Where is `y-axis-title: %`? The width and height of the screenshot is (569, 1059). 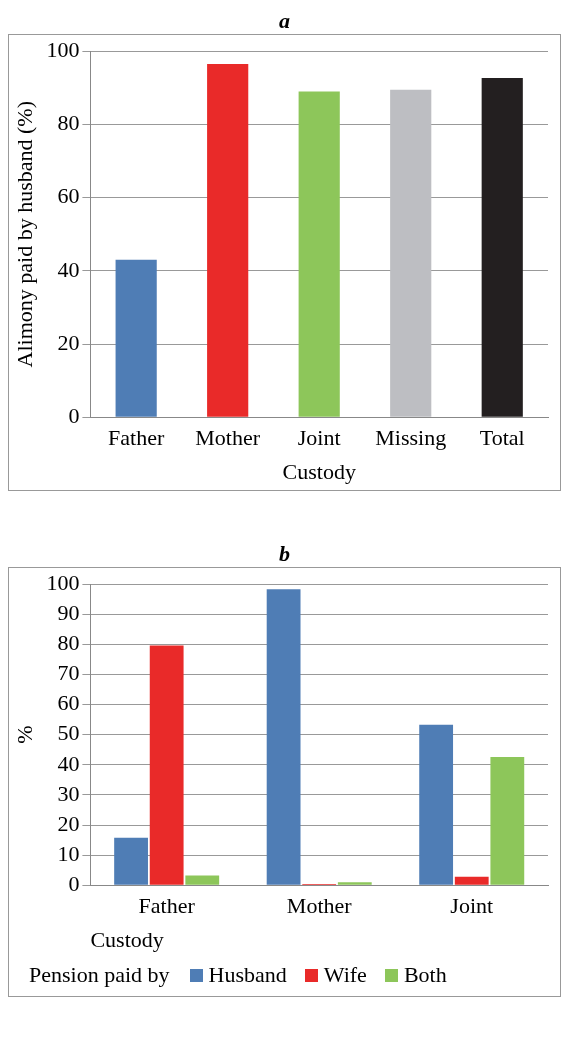
y-axis-title: % is located at coordinates (24, 734).